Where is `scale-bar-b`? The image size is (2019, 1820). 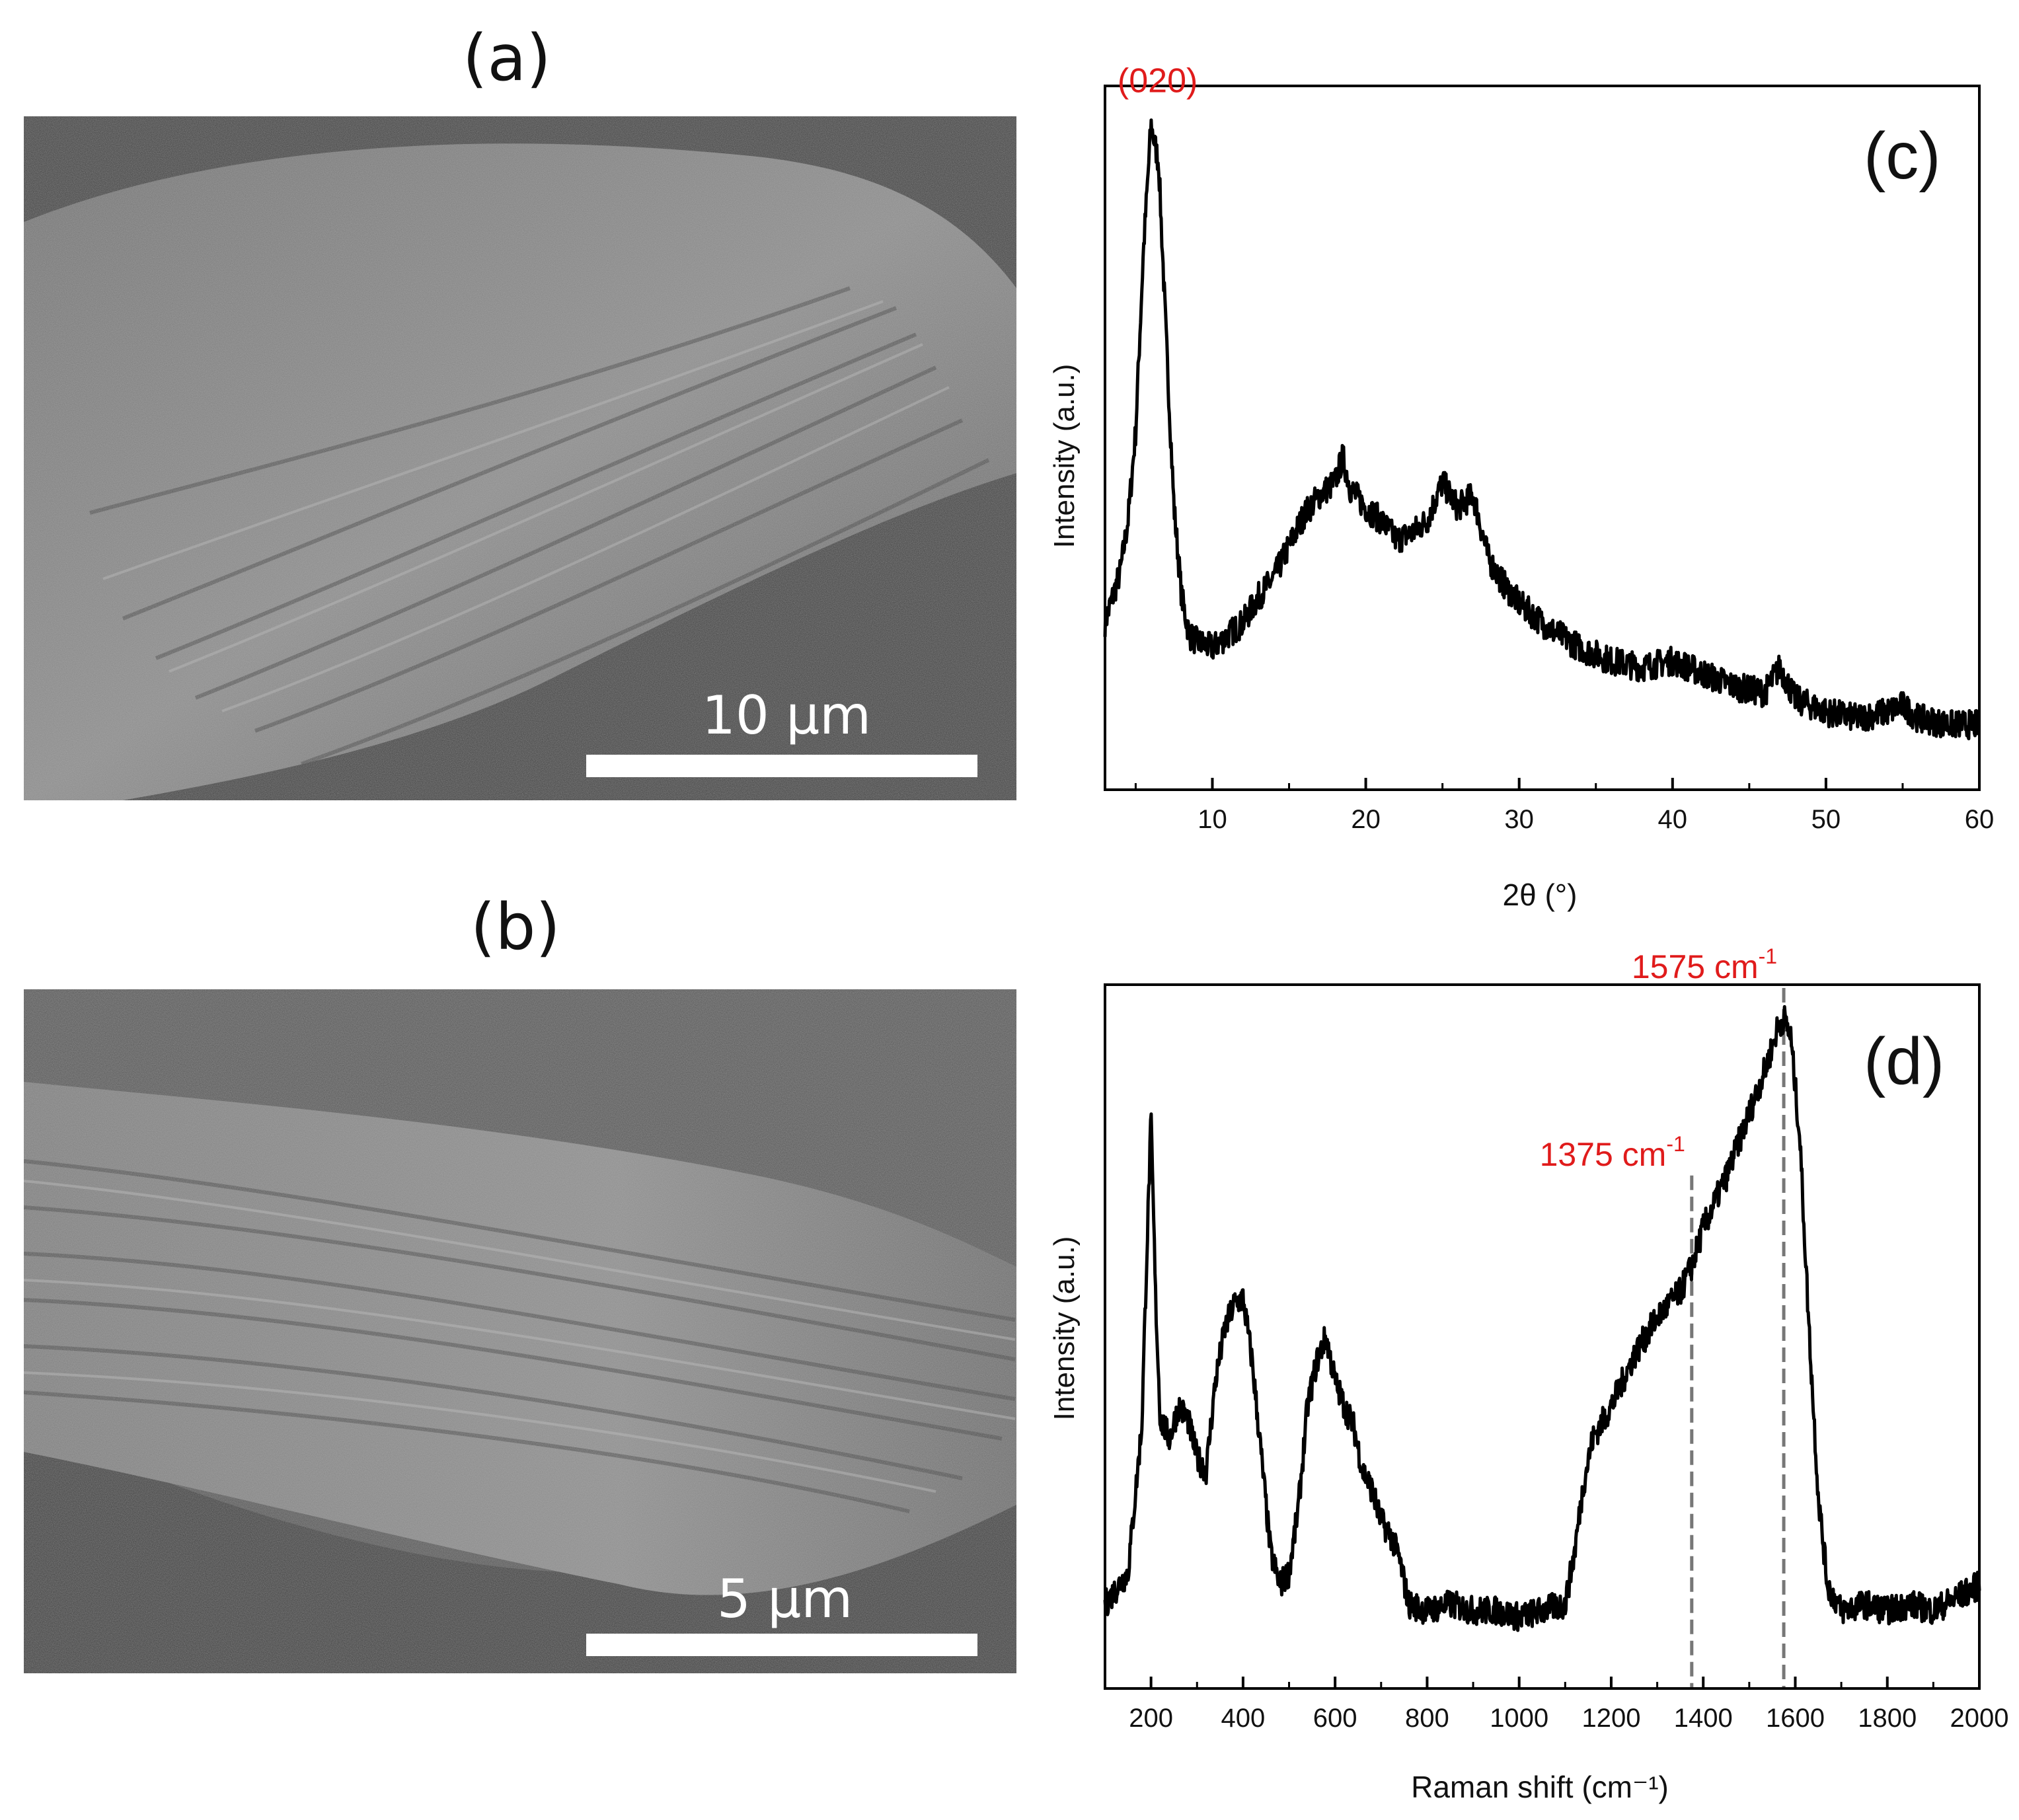
scale-bar-b is located at coordinates (781, 1645).